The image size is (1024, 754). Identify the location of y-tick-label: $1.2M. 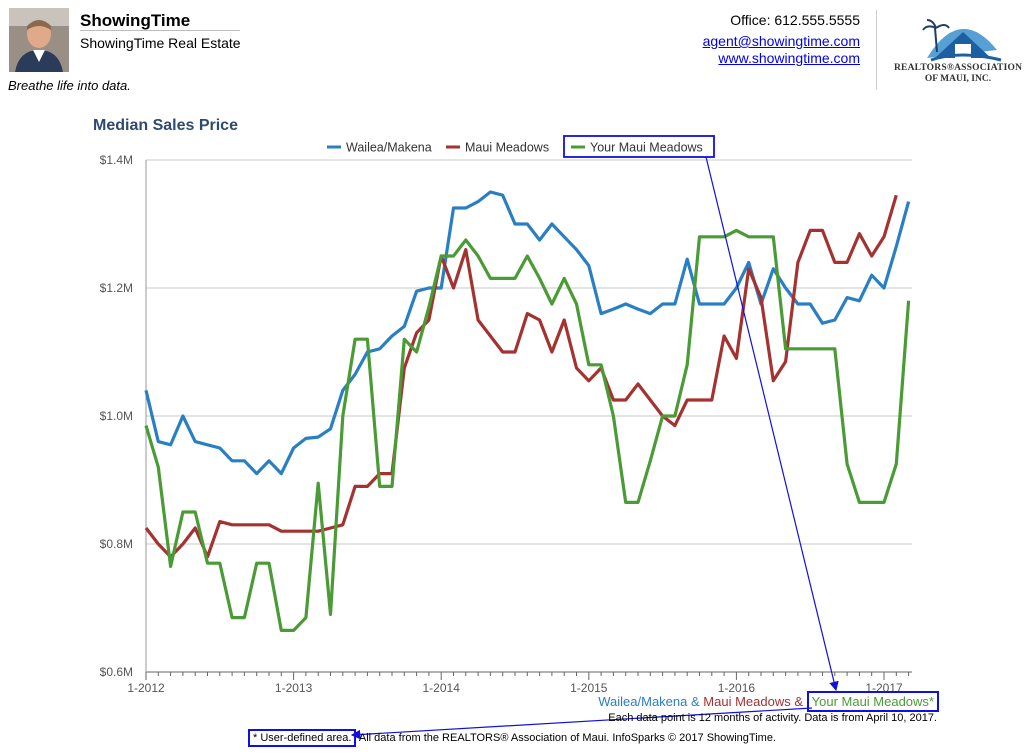
(116, 288).